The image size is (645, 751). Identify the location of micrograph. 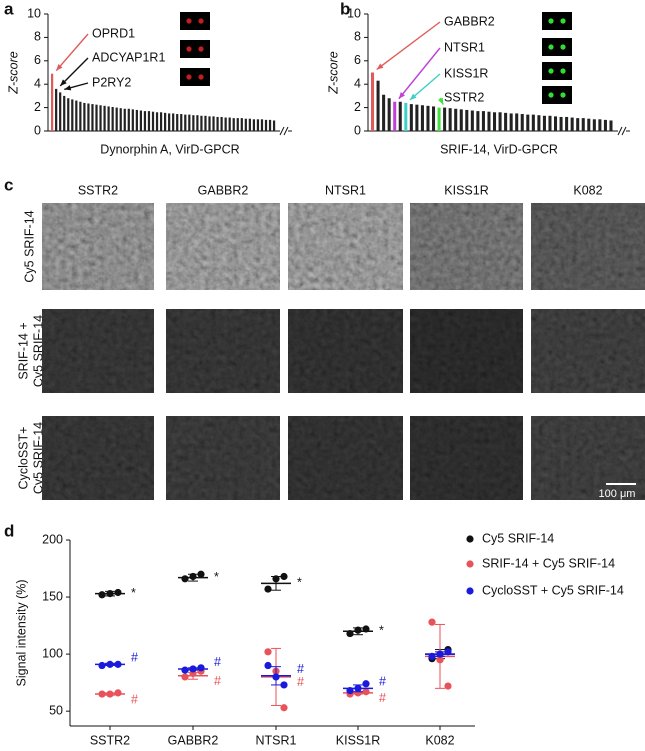
(223, 246).